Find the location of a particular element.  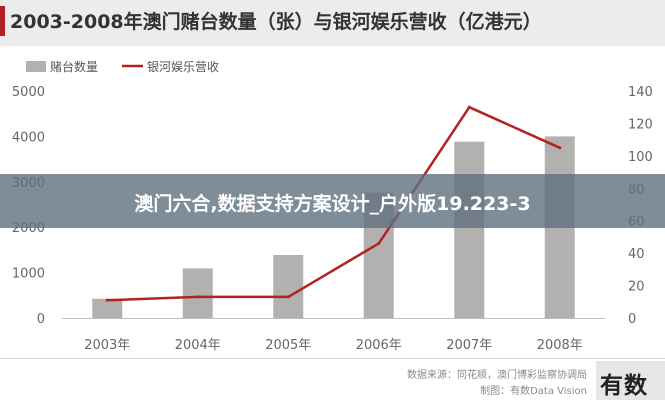

legend-label-line: 银河娱乐营收 is located at coordinates (183, 67).